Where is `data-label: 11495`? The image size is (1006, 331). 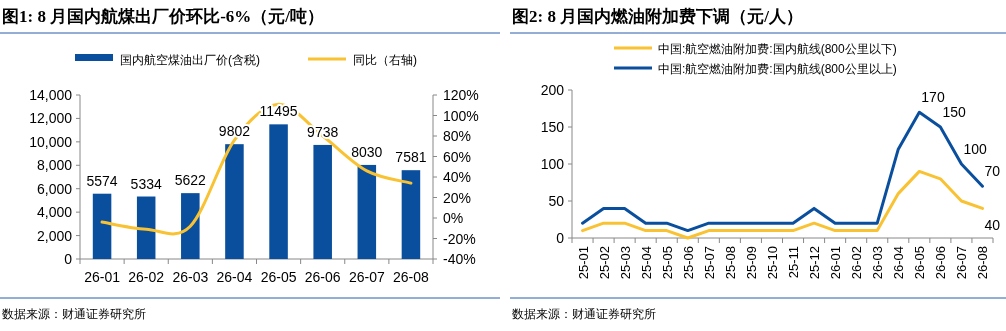
data-label: 11495 is located at coordinates (278, 111).